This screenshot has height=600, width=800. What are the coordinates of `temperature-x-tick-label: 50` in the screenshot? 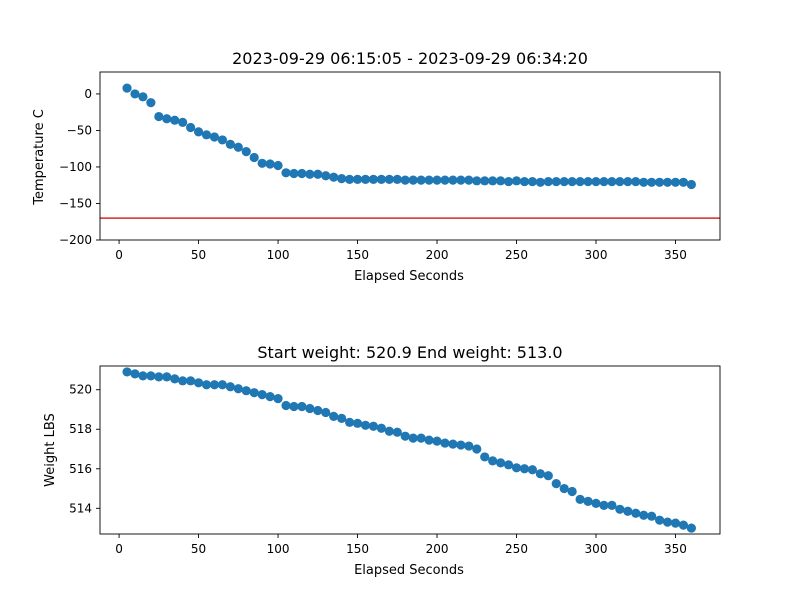 It's located at (198, 255).